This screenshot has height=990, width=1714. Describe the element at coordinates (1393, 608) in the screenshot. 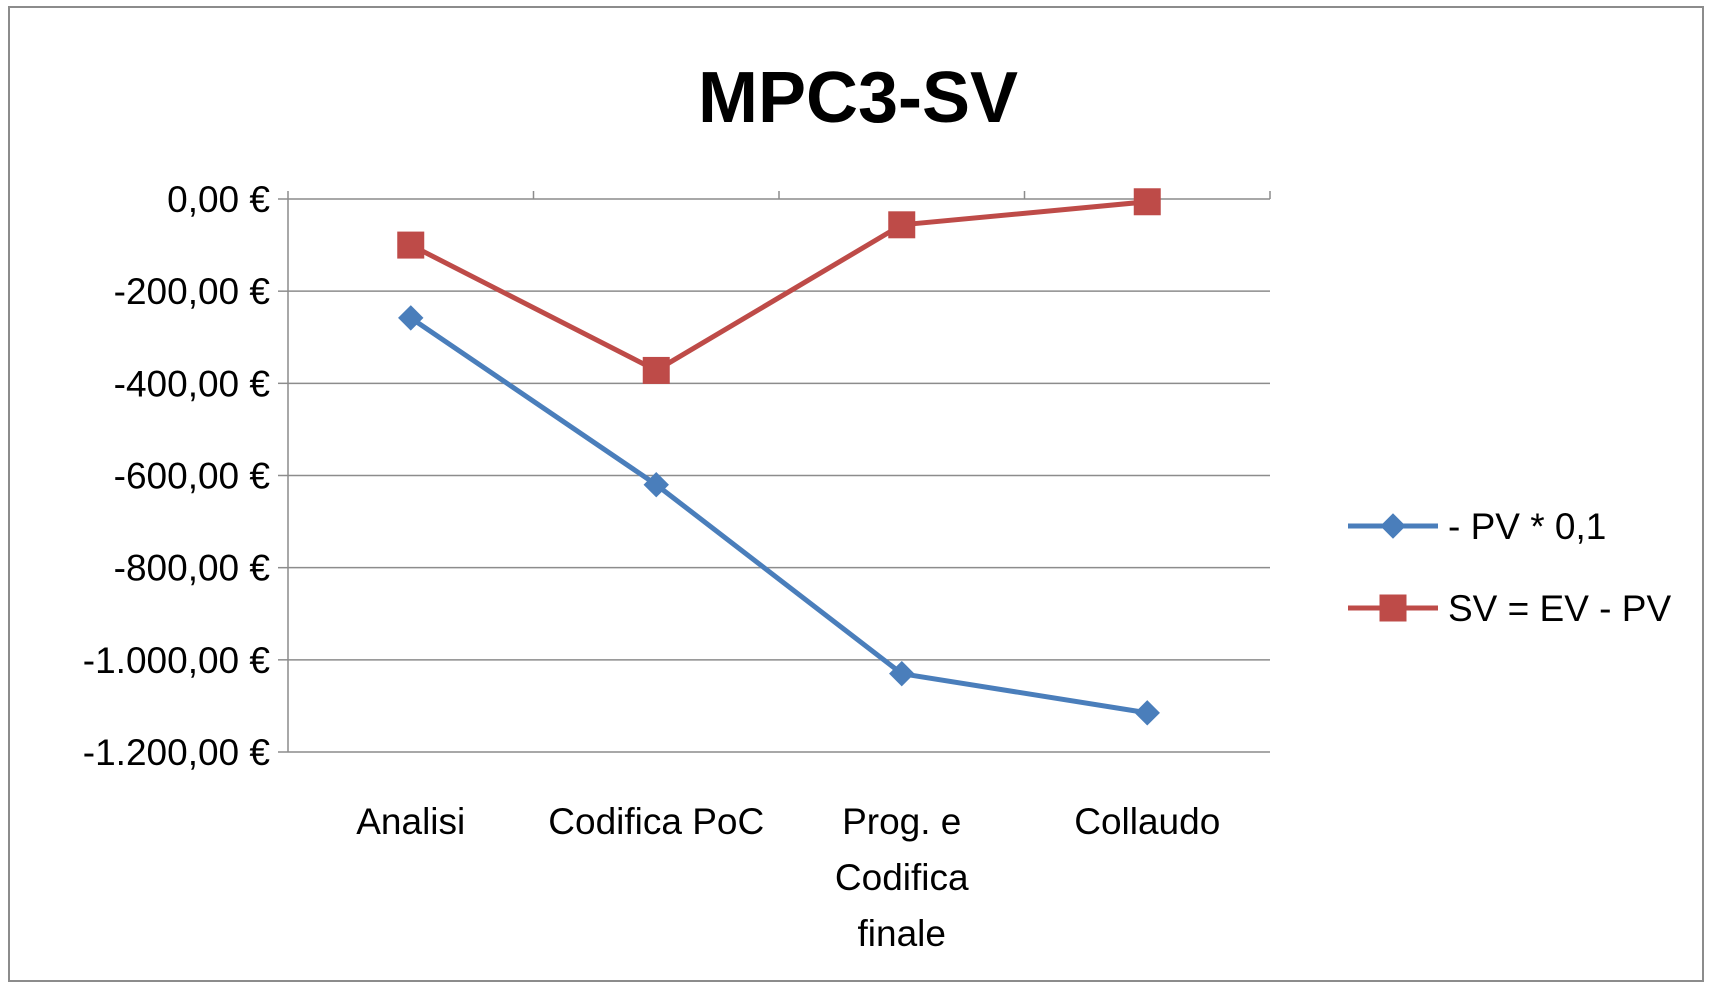

I see `legend-square-marker` at that location.